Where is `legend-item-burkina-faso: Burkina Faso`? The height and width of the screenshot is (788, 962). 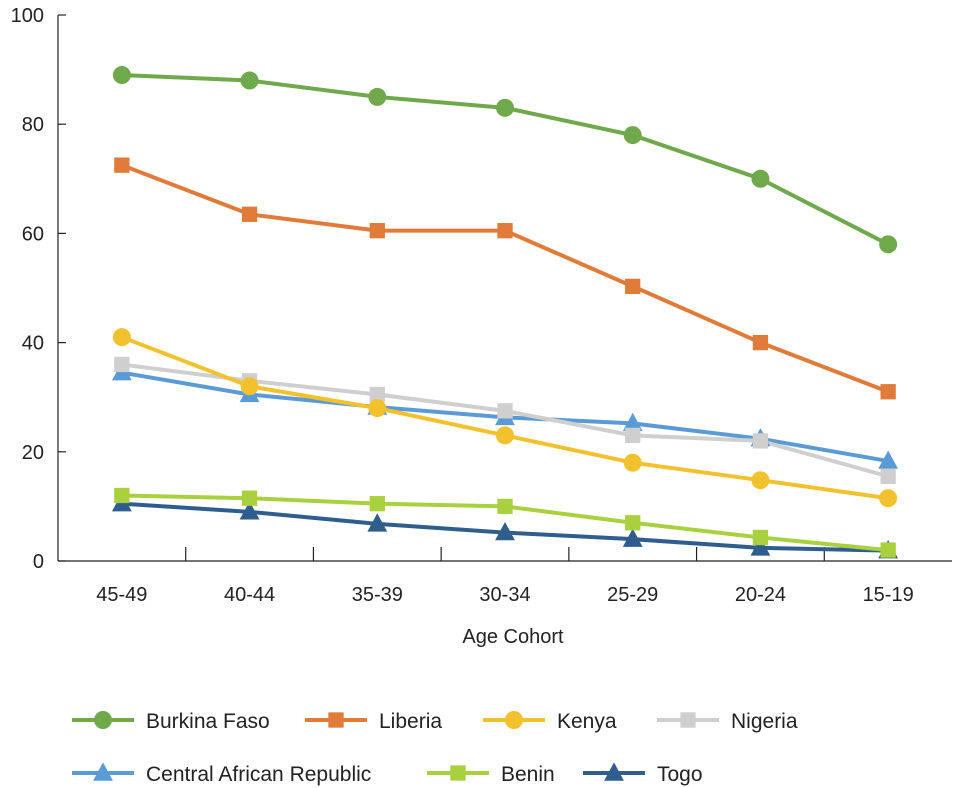
legend-item-burkina-faso: Burkina Faso is located at coordinates (171, 721).